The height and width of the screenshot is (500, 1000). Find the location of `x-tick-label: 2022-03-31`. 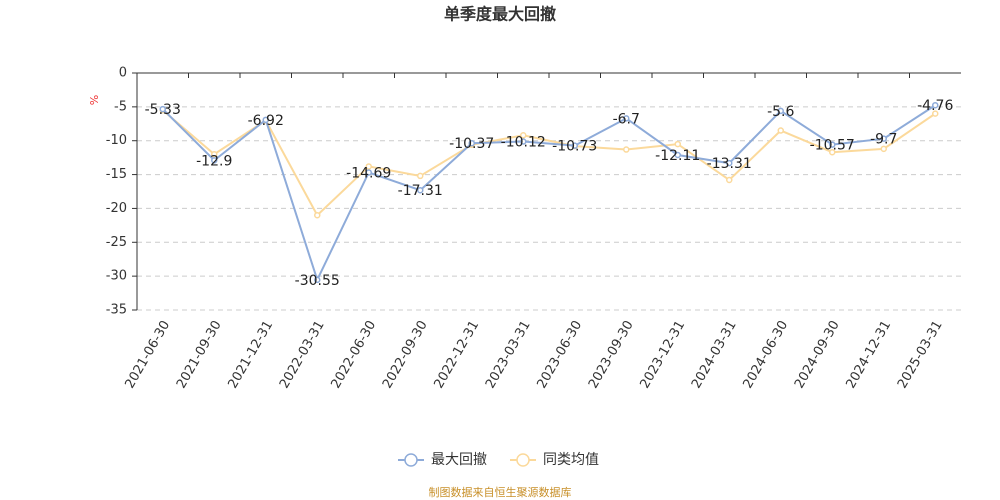

x-tick-label: 2022-03-31 is located at coordinates (302, 354).